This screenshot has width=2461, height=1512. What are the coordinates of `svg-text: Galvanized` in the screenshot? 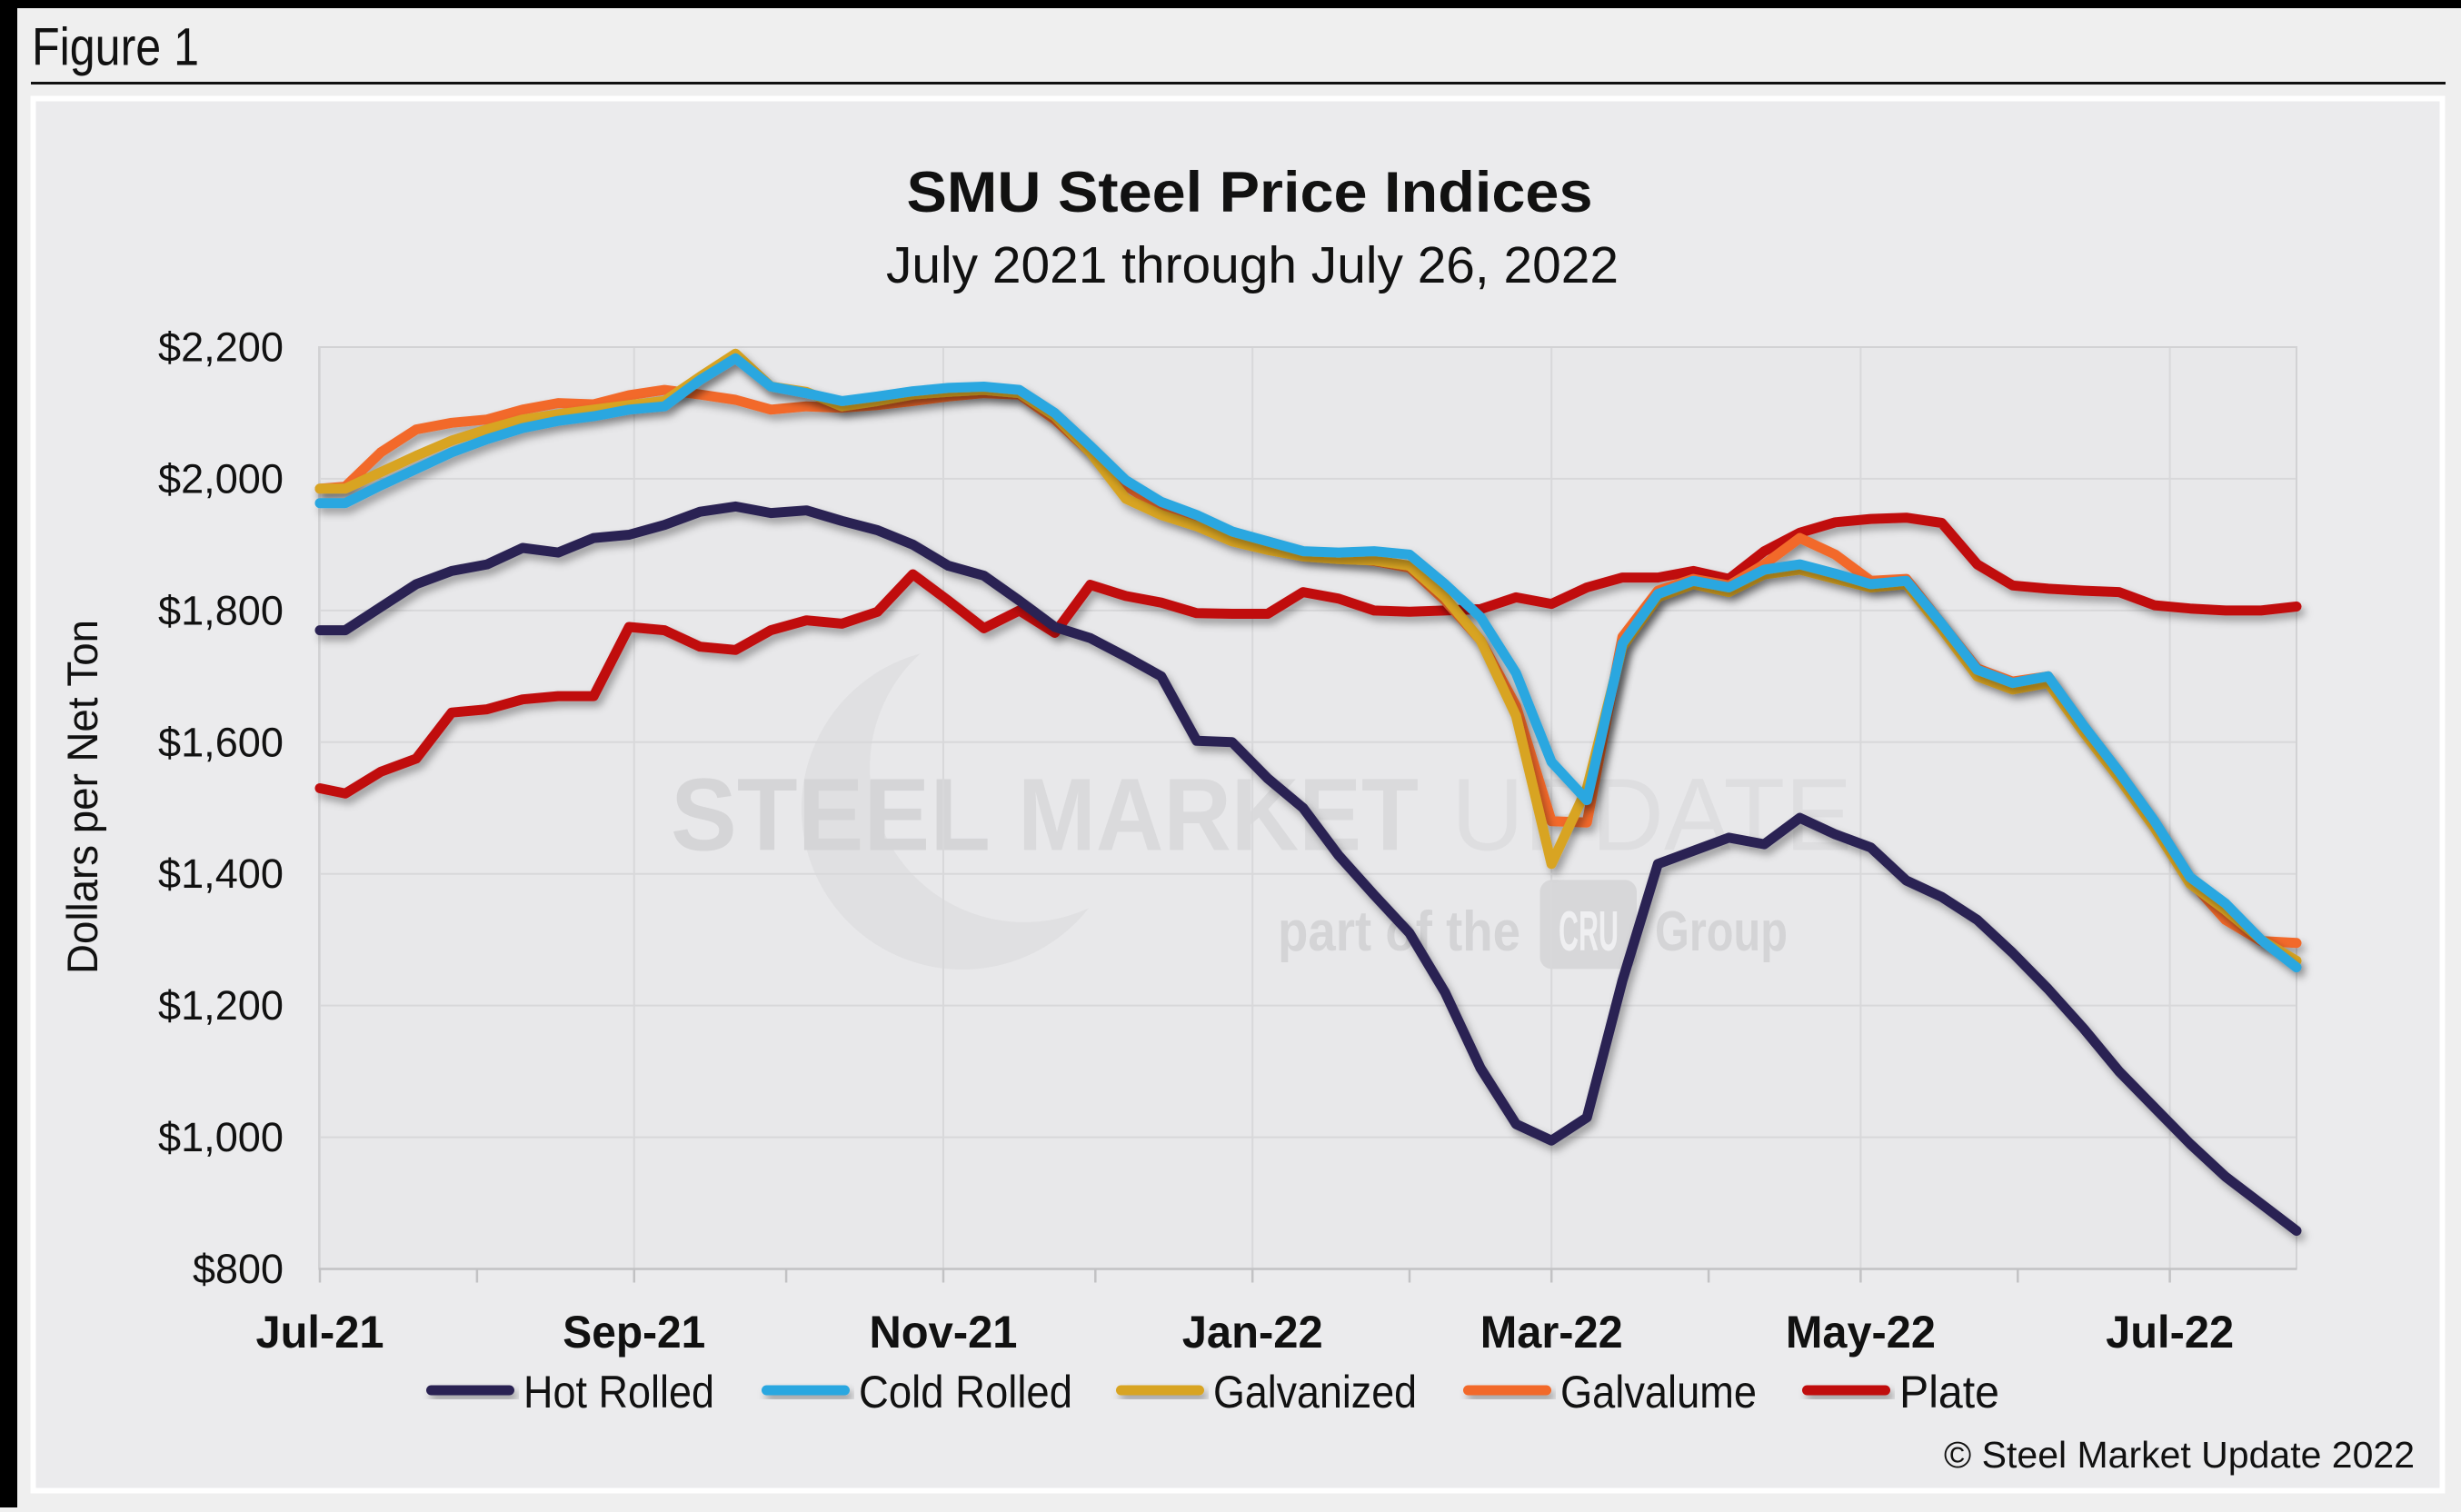 It's located at (1315, 1392).